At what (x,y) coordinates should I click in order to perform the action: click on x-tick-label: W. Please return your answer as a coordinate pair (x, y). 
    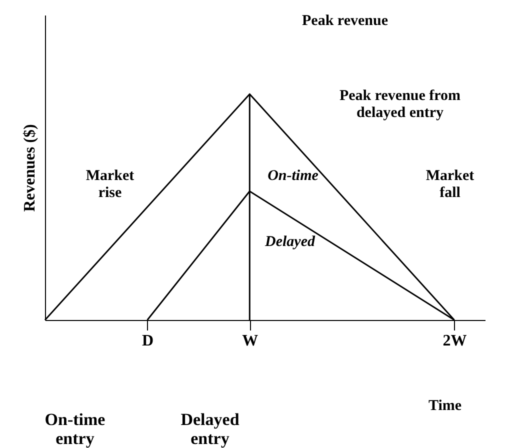
    Looking at the image, I should click on (250, 341).